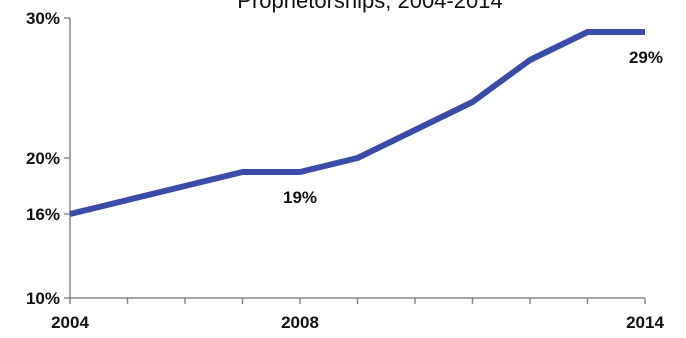 This screenshot has width=686, height=338. What do you see at coordinates (43, 158) in the screenshot?
I see `y-tick-label: 20%` at bounding box center [43, 158].